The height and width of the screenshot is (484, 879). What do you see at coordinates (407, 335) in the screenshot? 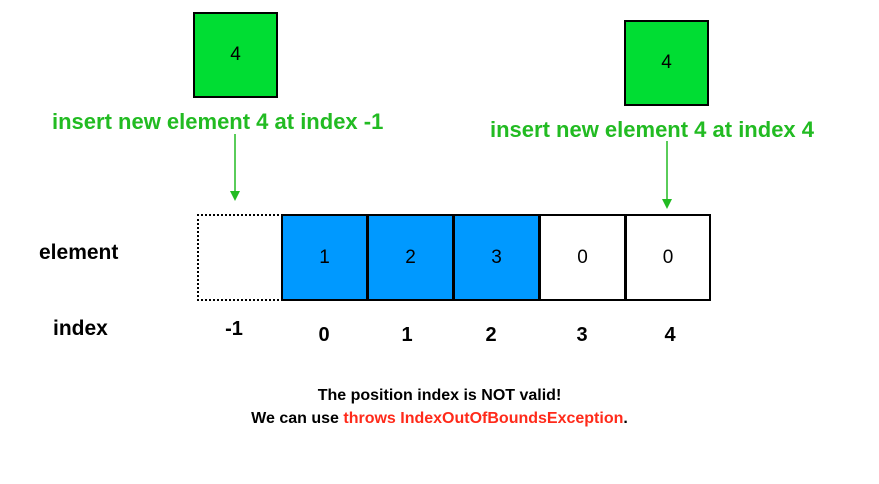
I see `index-label: 1` at bounding box center [407, 335].